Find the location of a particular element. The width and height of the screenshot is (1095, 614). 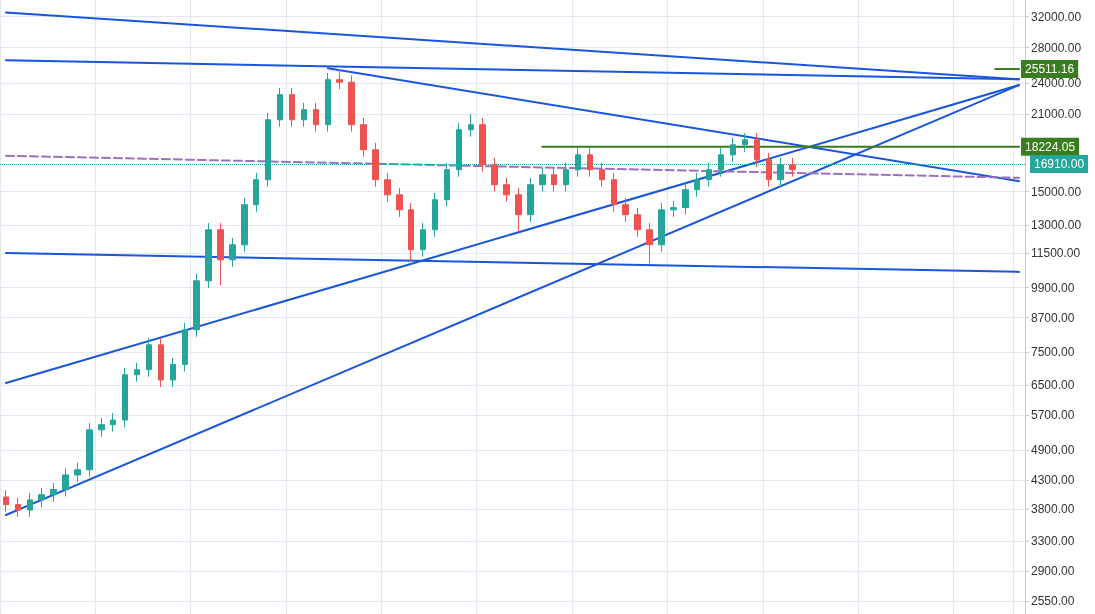

y-tick-label: 13000.00 is located at coordinates (1056, 224).